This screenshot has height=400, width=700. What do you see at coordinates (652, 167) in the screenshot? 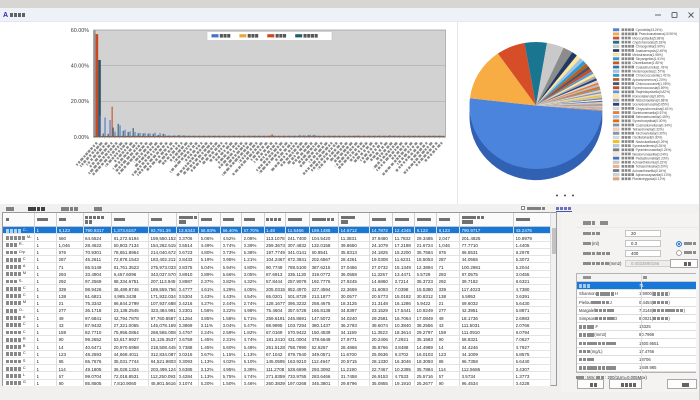
I see `svg-text: Tetraselmisella(0.20%)` at bounding box center [652, 167].